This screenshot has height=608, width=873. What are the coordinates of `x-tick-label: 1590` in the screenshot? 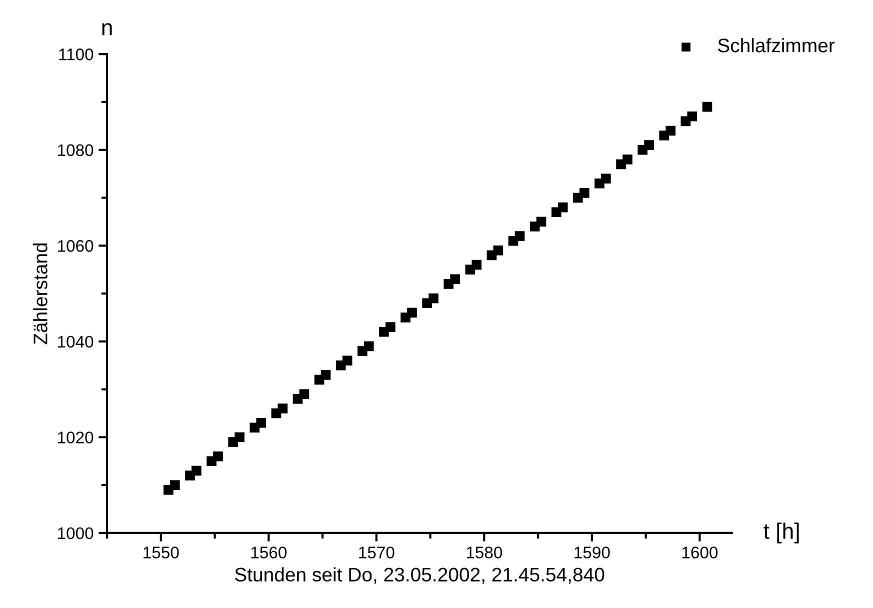 It's located at (592, 552).